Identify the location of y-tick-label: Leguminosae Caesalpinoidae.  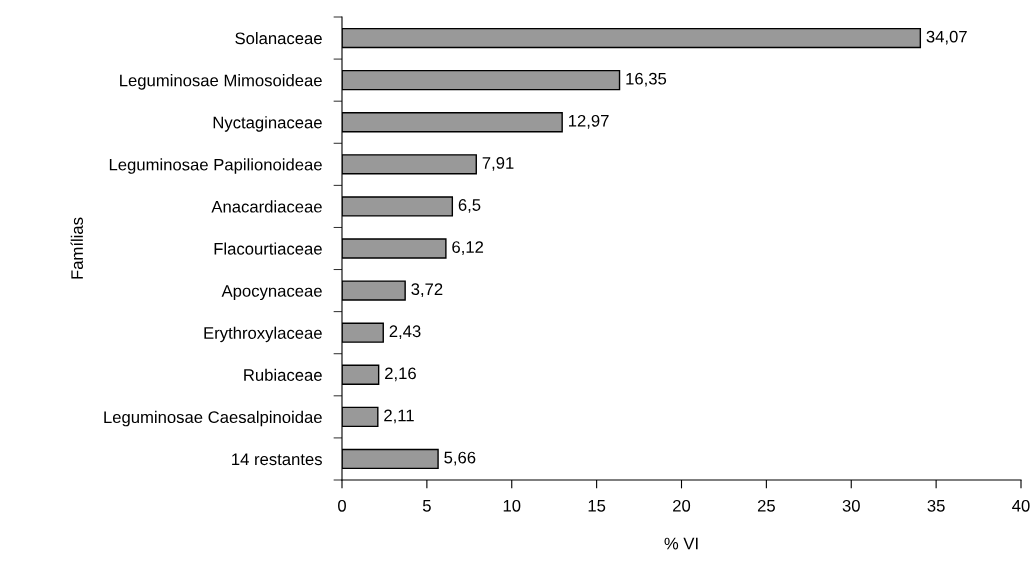
(213, 418).